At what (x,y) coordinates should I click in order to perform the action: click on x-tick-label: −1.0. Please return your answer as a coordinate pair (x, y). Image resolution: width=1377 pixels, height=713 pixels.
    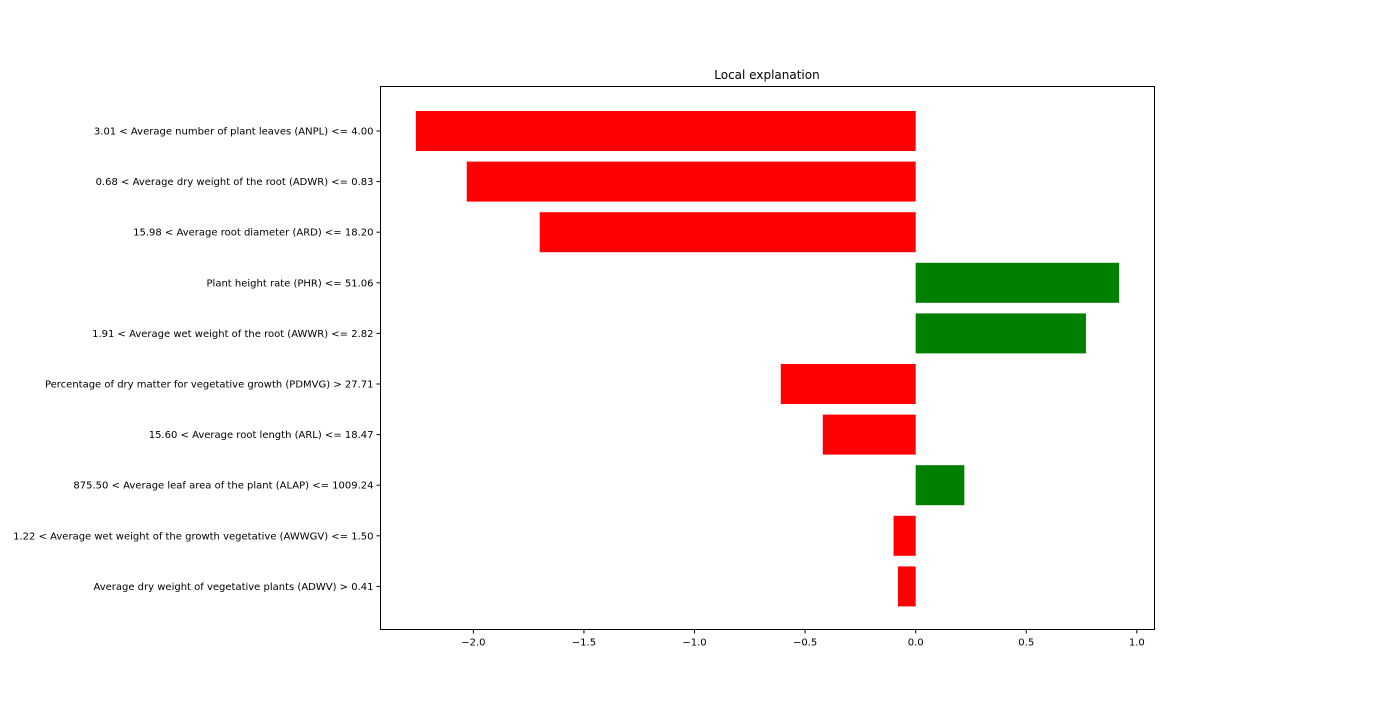
    Looking at the image, I should click on (694, 643).